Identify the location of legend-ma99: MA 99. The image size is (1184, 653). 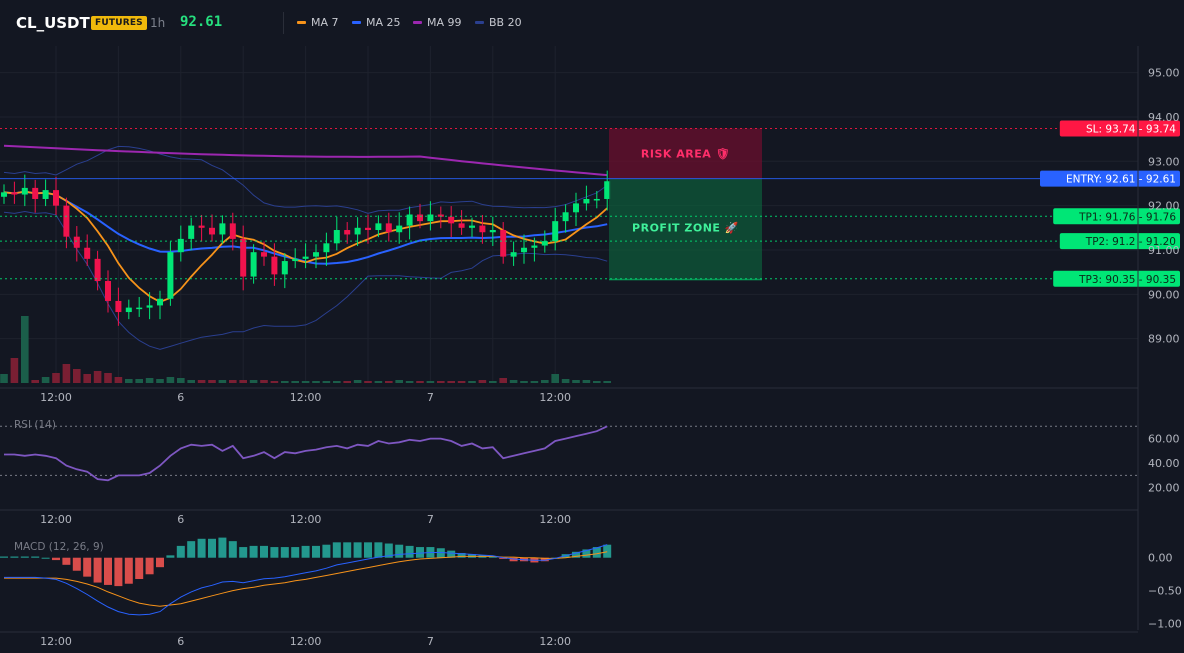
(437, 22).